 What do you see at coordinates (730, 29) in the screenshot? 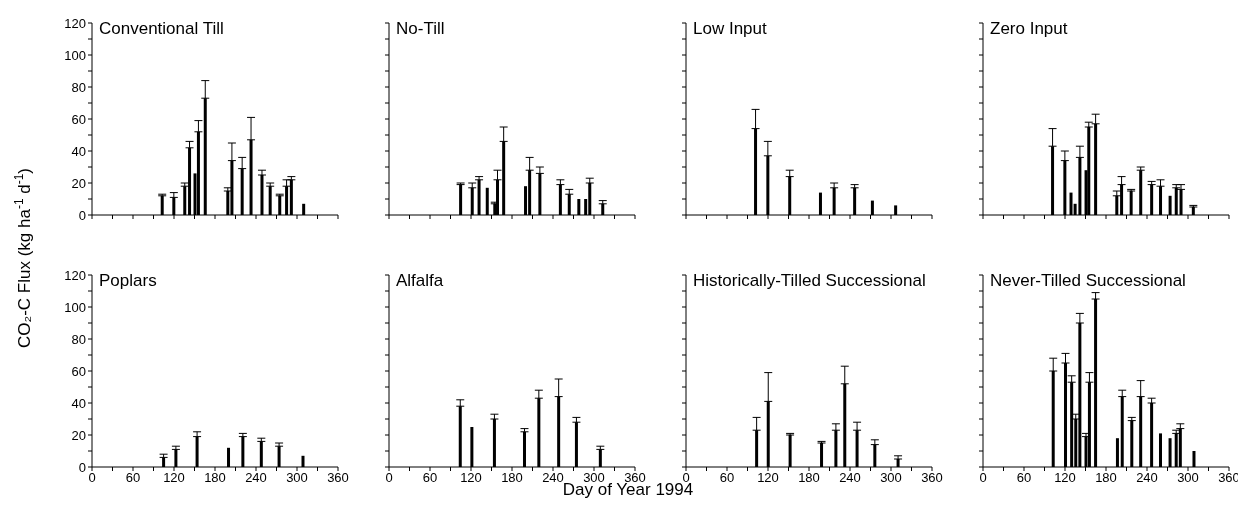
I see `chart-title: Low Input` at bounding box center [730, 29].